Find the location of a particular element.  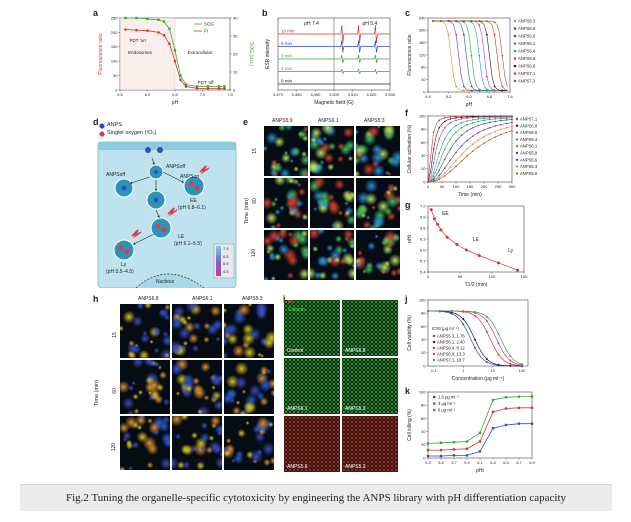

i-cell-label: ANPS6.8 is located at coordinates (355, 351).